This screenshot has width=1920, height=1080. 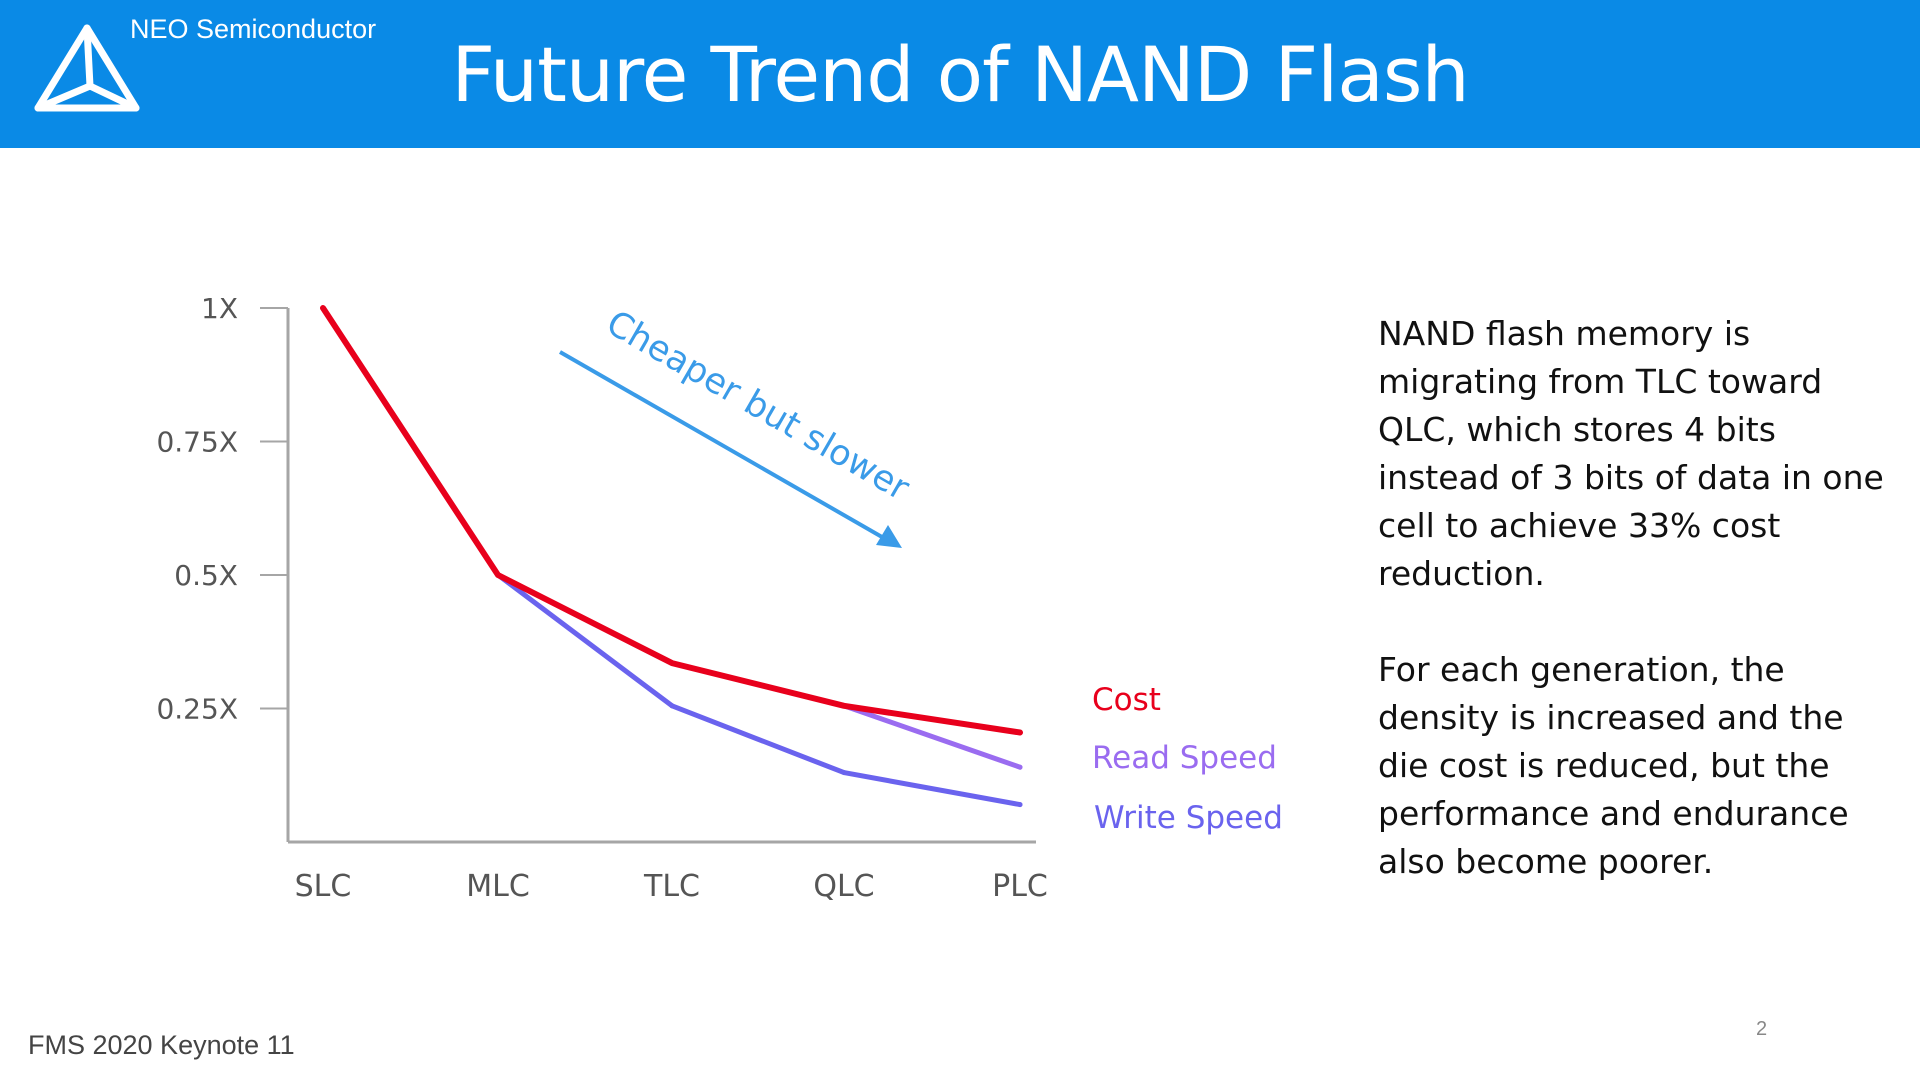 I want to click on legend-label-write-speed: Write Speed, so click(x=1188, y=818).